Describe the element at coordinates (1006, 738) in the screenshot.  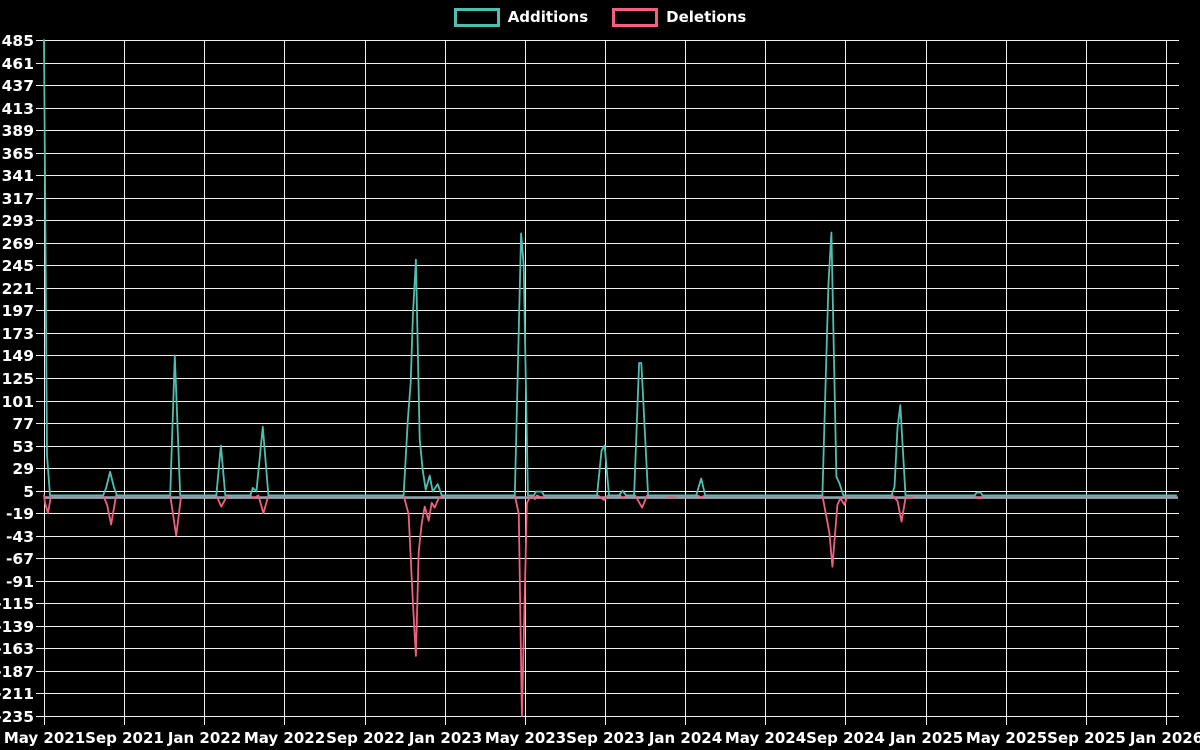
I see `x-tick-label: May 2025` at that location.